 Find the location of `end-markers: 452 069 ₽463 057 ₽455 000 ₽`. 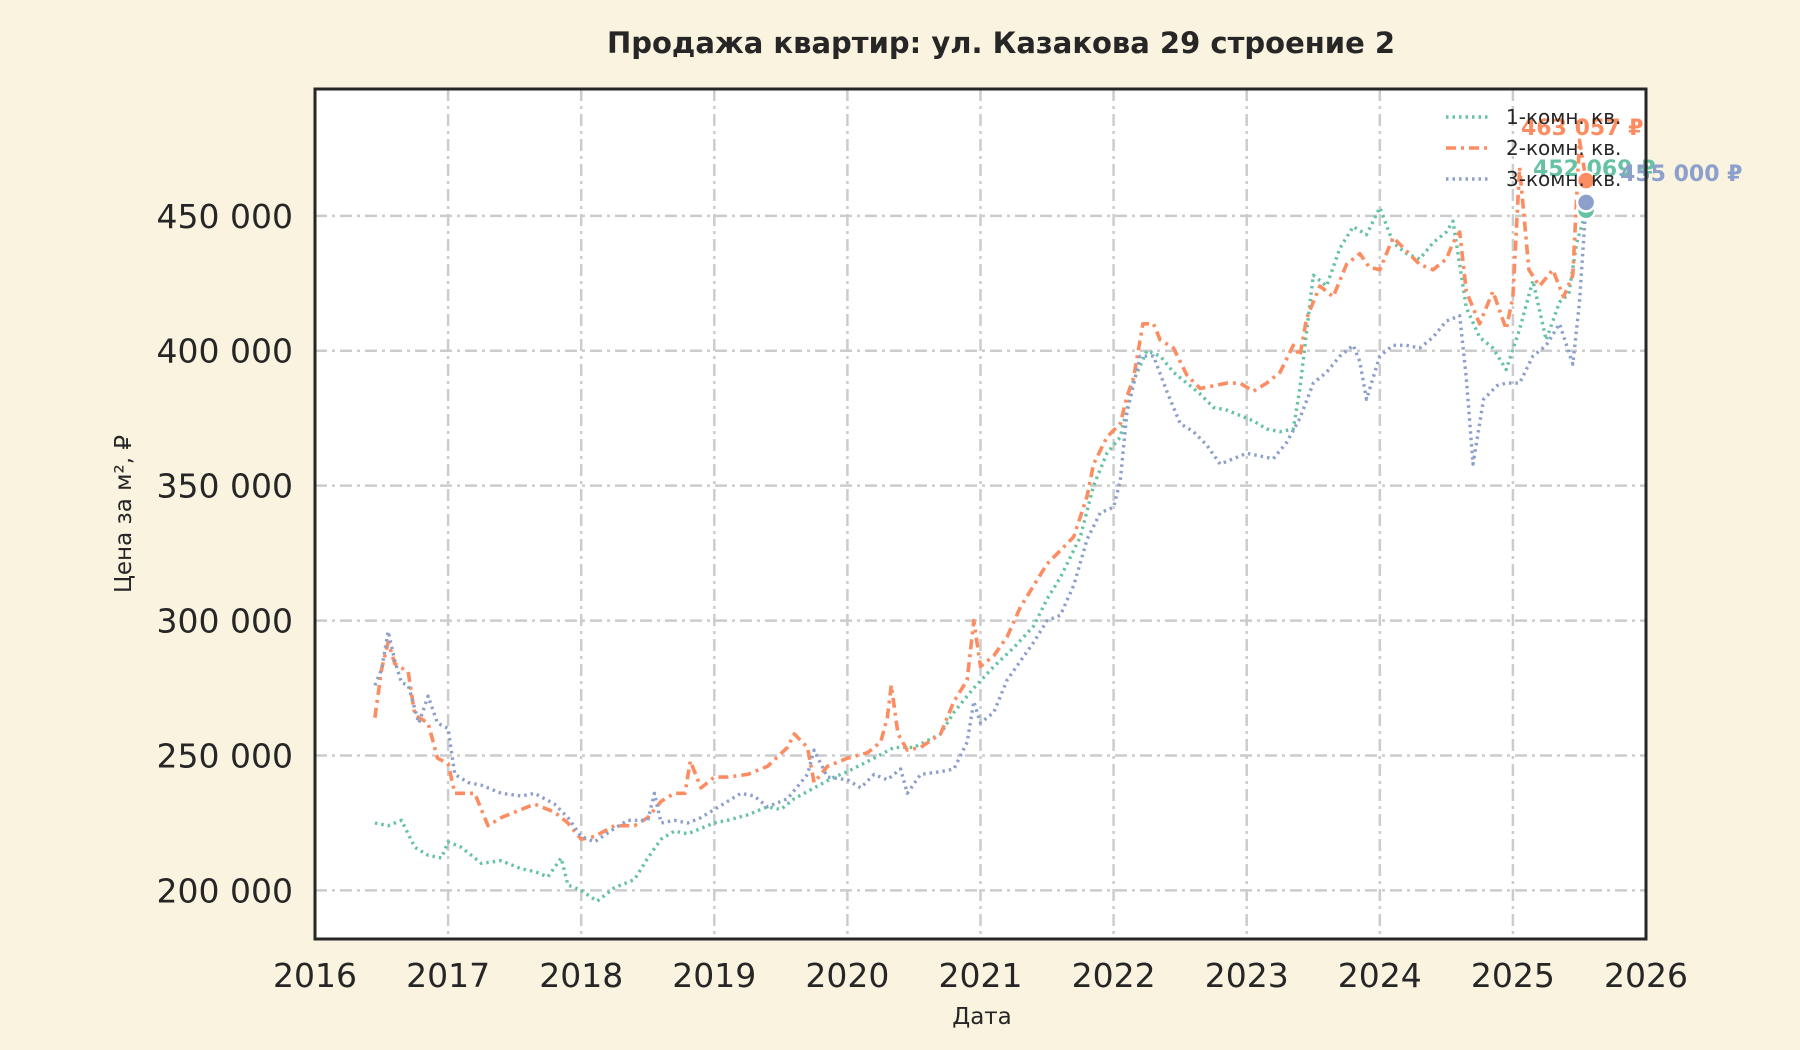

end-markers: 452 069 ₽463 057 ₽455 000 ₽ is located at coordinates (1631, 168).